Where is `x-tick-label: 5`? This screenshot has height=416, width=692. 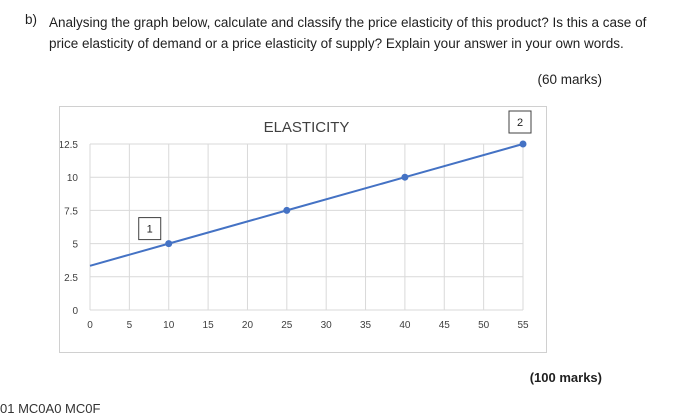 x-tick-label: 5 is located at coordinates (130, 325).